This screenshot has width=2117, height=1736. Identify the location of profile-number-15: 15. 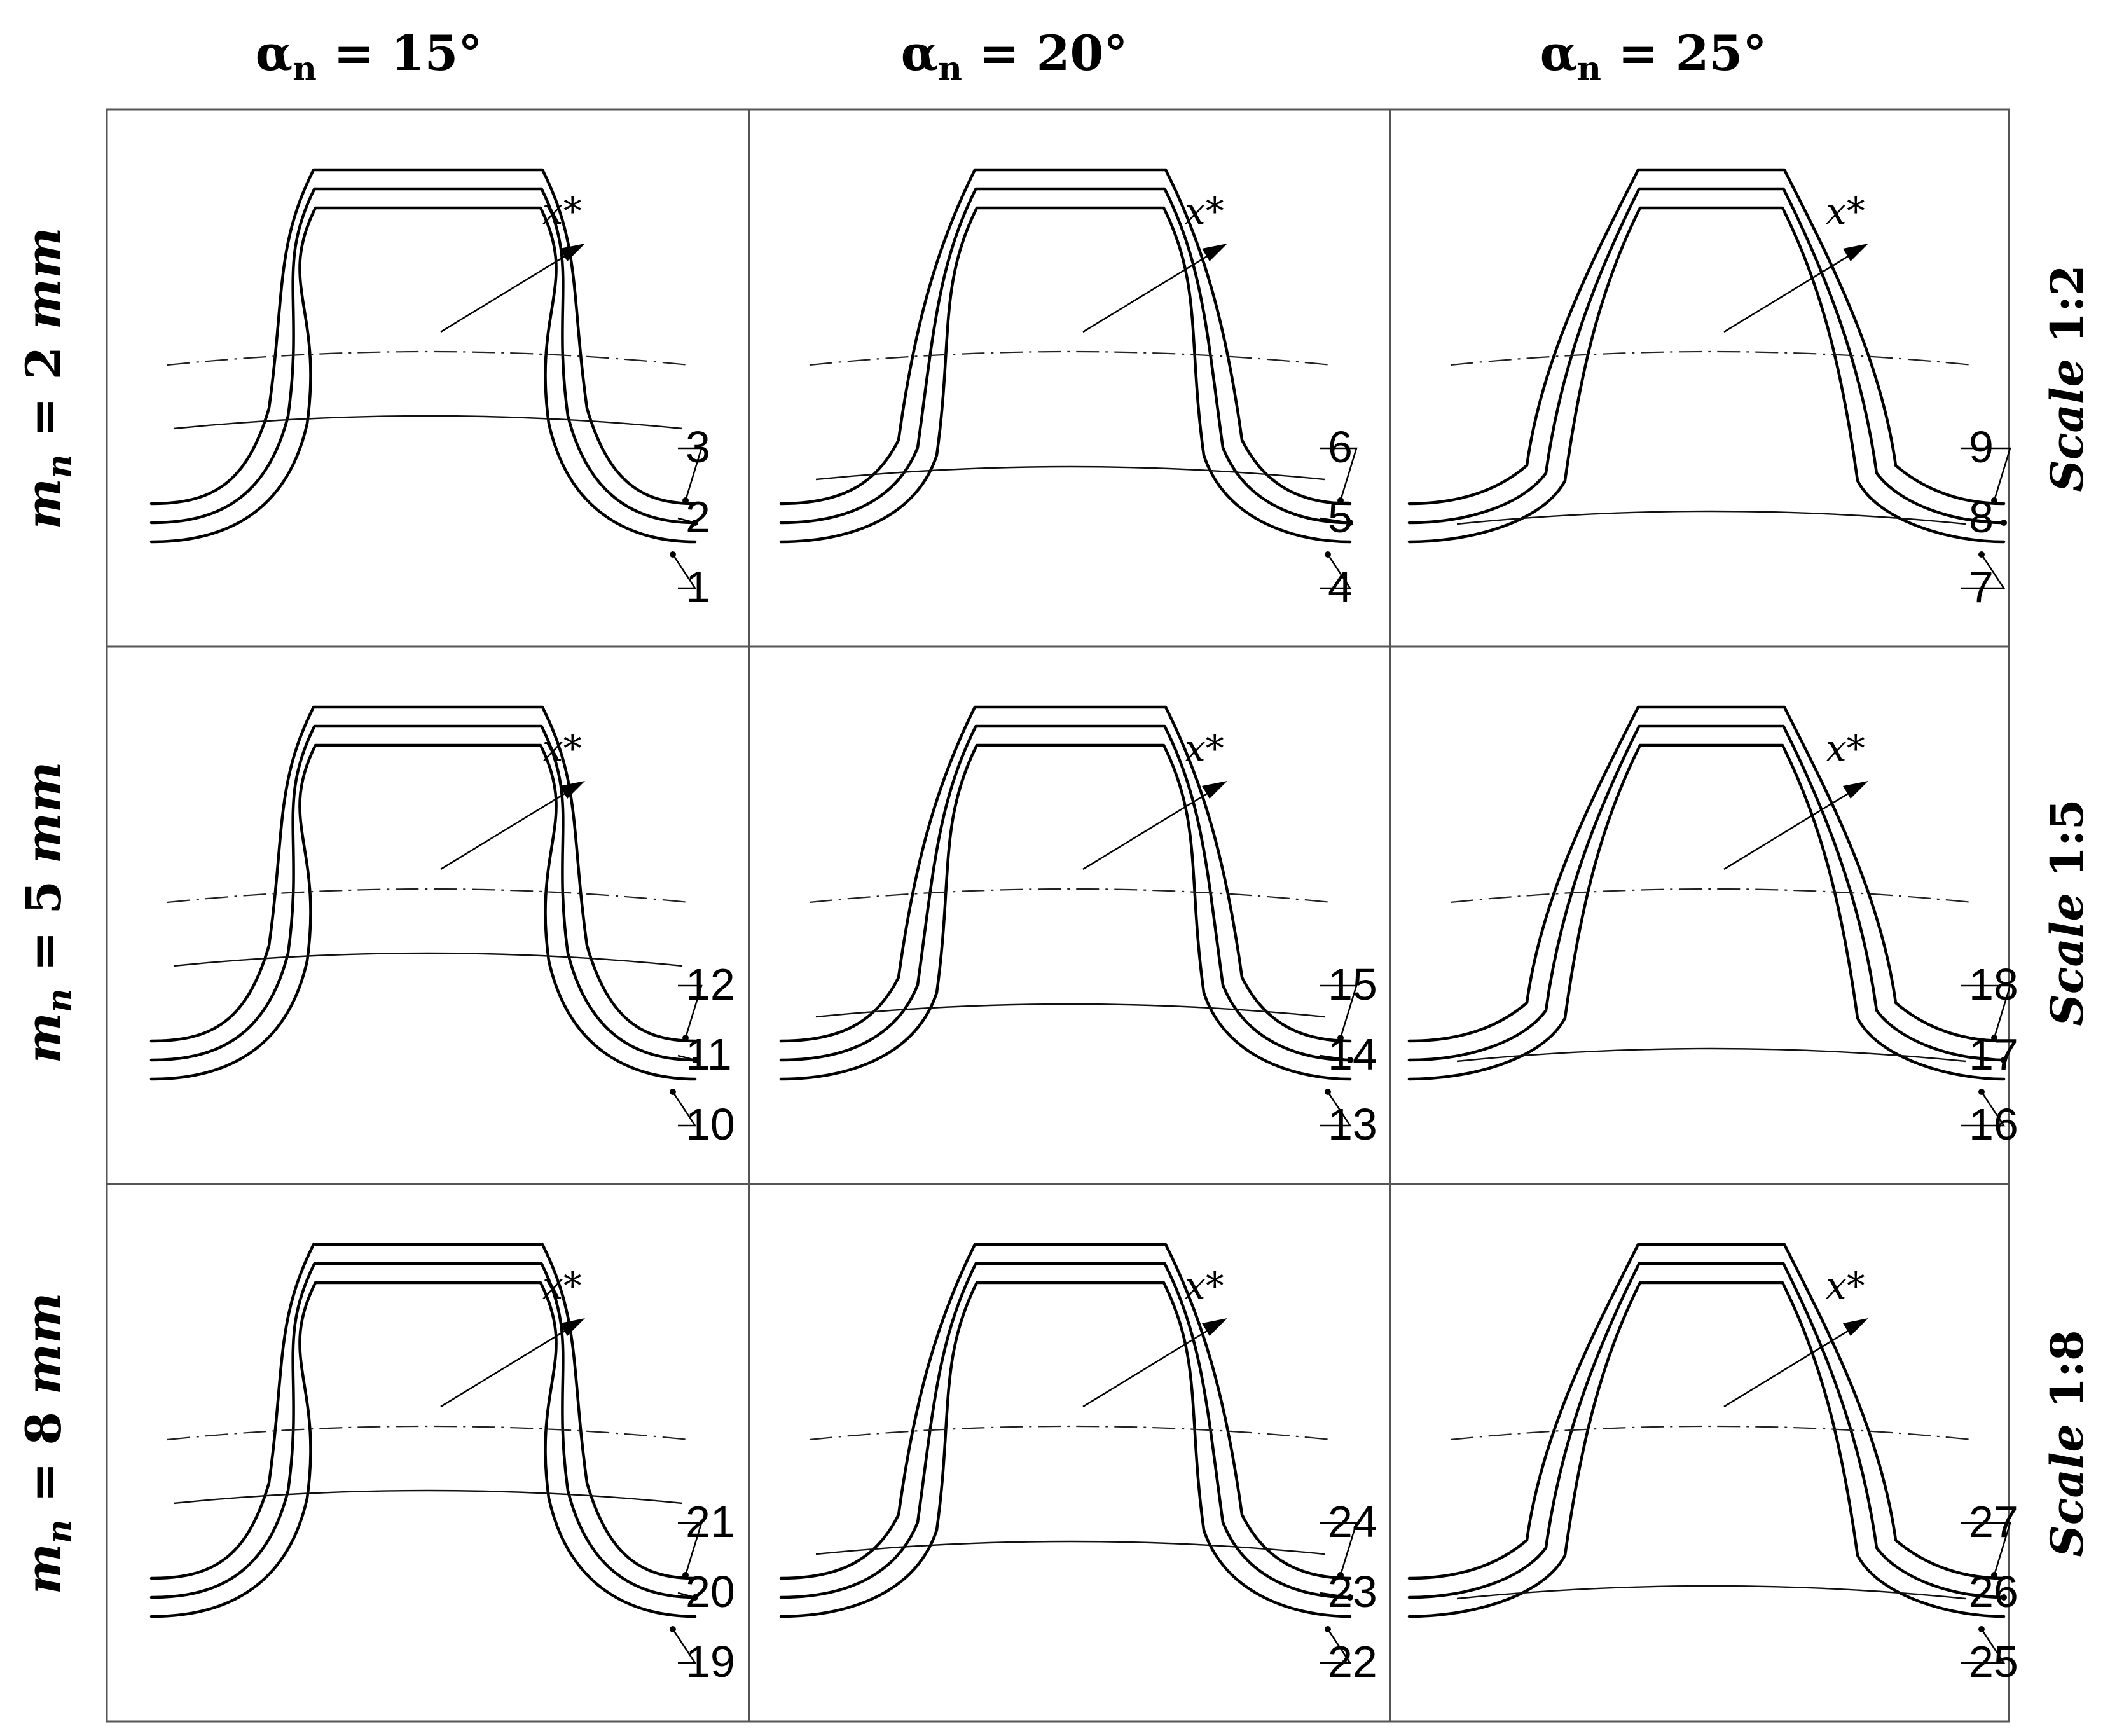
(1352, 984).